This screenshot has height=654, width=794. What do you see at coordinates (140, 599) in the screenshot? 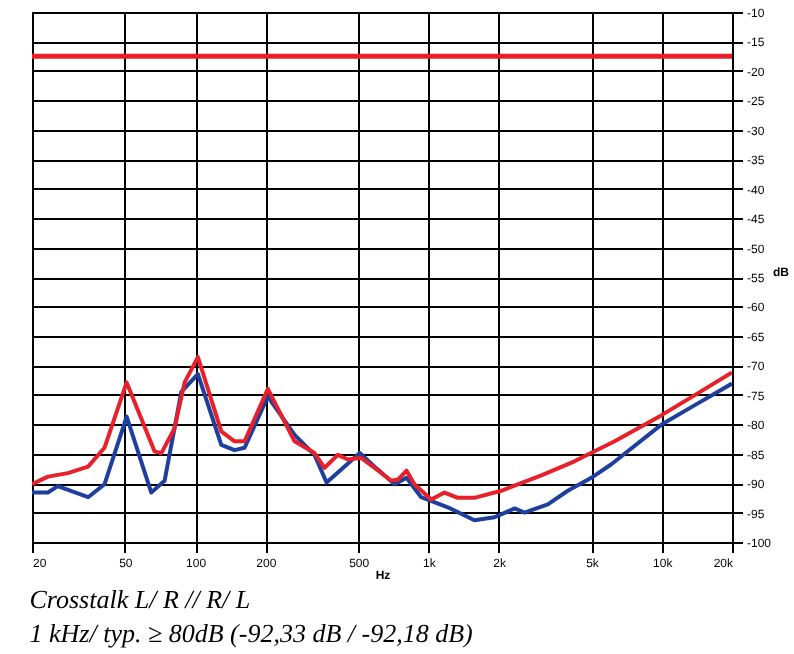
I see `text: Crosstalk L/ R // R/ L` at bounding box center [140, 599].